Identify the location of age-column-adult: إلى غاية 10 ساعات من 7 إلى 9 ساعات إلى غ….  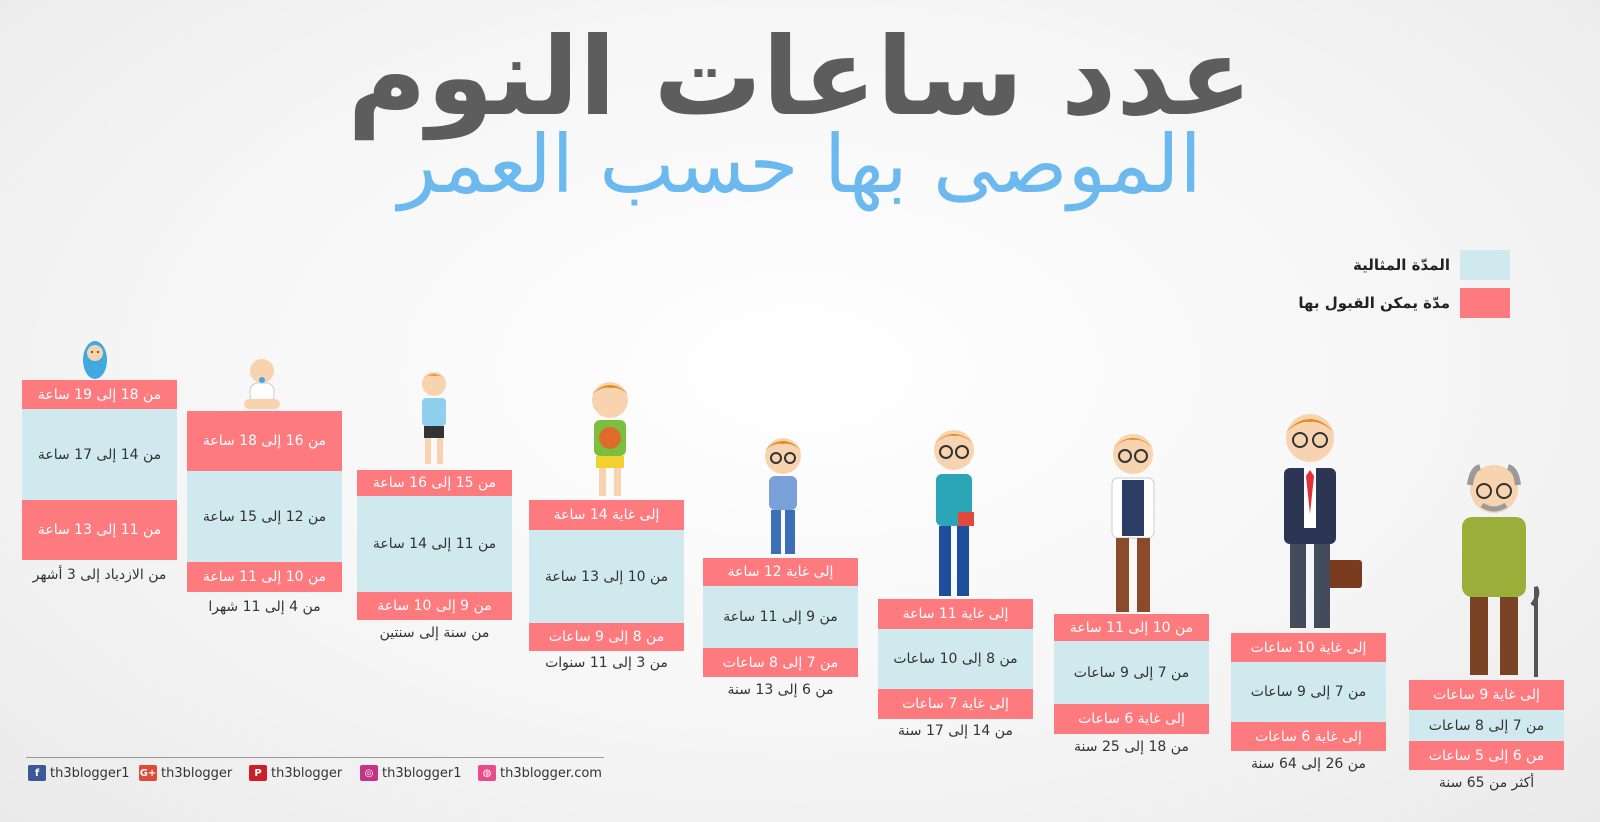
(1308, 708).